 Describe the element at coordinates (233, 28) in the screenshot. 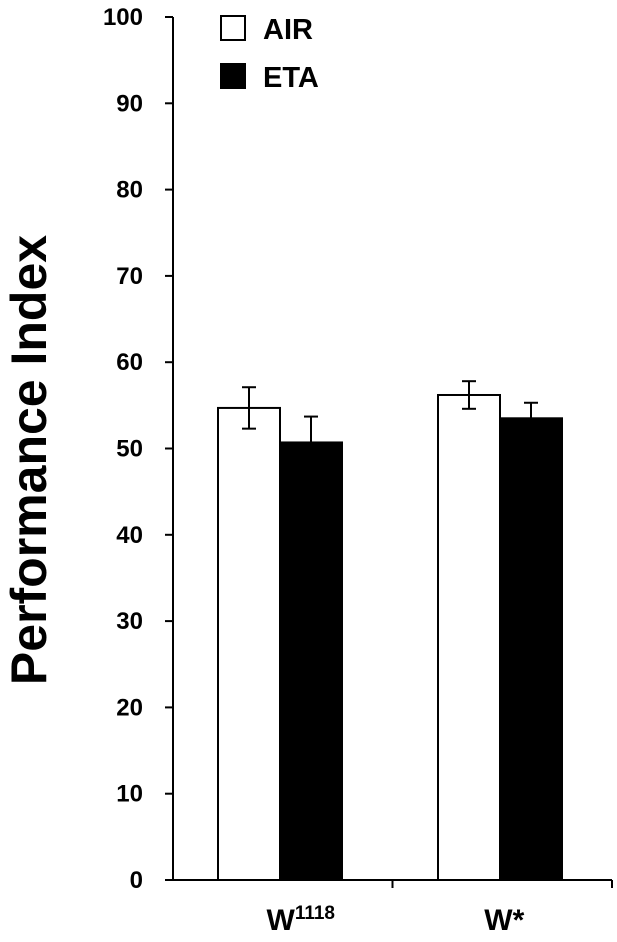

I see `legend-swatch-air` at that location.